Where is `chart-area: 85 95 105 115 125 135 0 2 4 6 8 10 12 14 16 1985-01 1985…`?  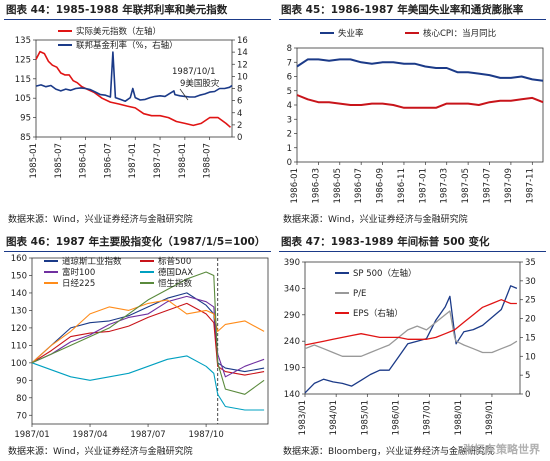
chart-area: 85 95 105 115 125 135 0 2 4 6 8 10 12 14 16 1985-01 1985… is located at coordinates (131, 102).